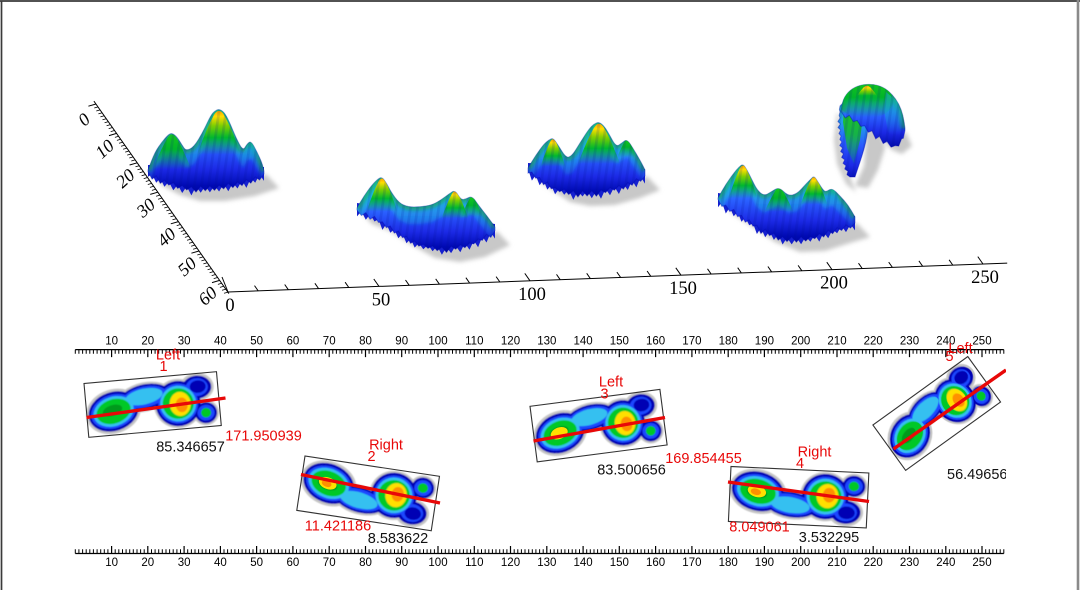 Image resolution: width=1080 pixels, height=590 pixels. What do you see at coordinates (190, 448) in the screenshot?
I see `svg-text: 85.346657` at bounding box center [190, 448].